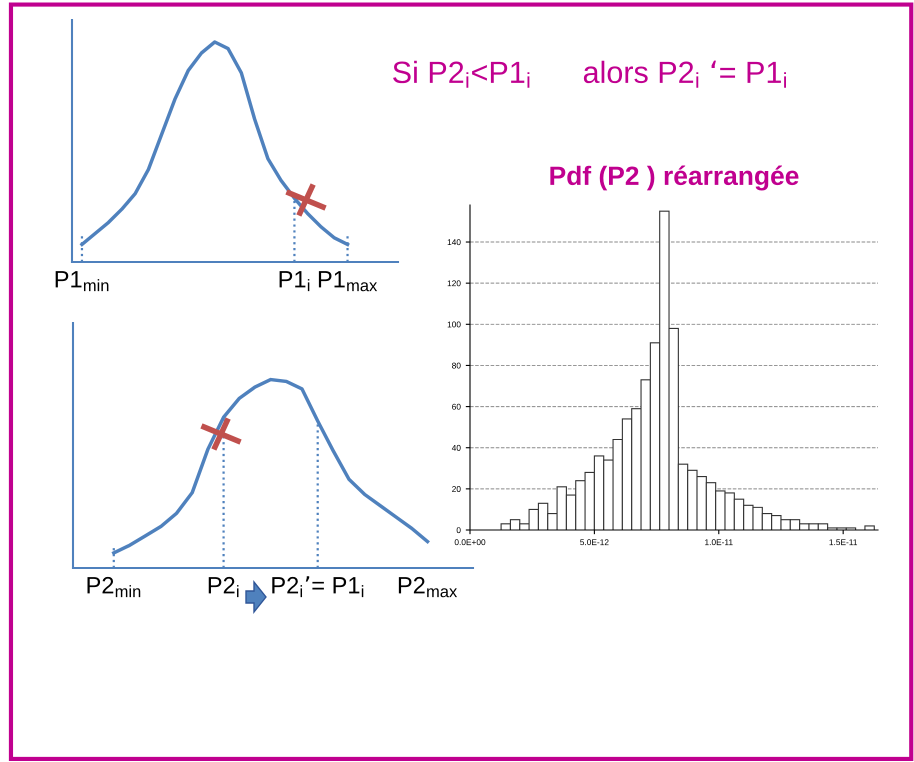  What do you see at coordinates (674, 178) in the screenshot?
I see `chart-title: Pdf (P2 ) réarrangée` at bounding box center [674, 178].